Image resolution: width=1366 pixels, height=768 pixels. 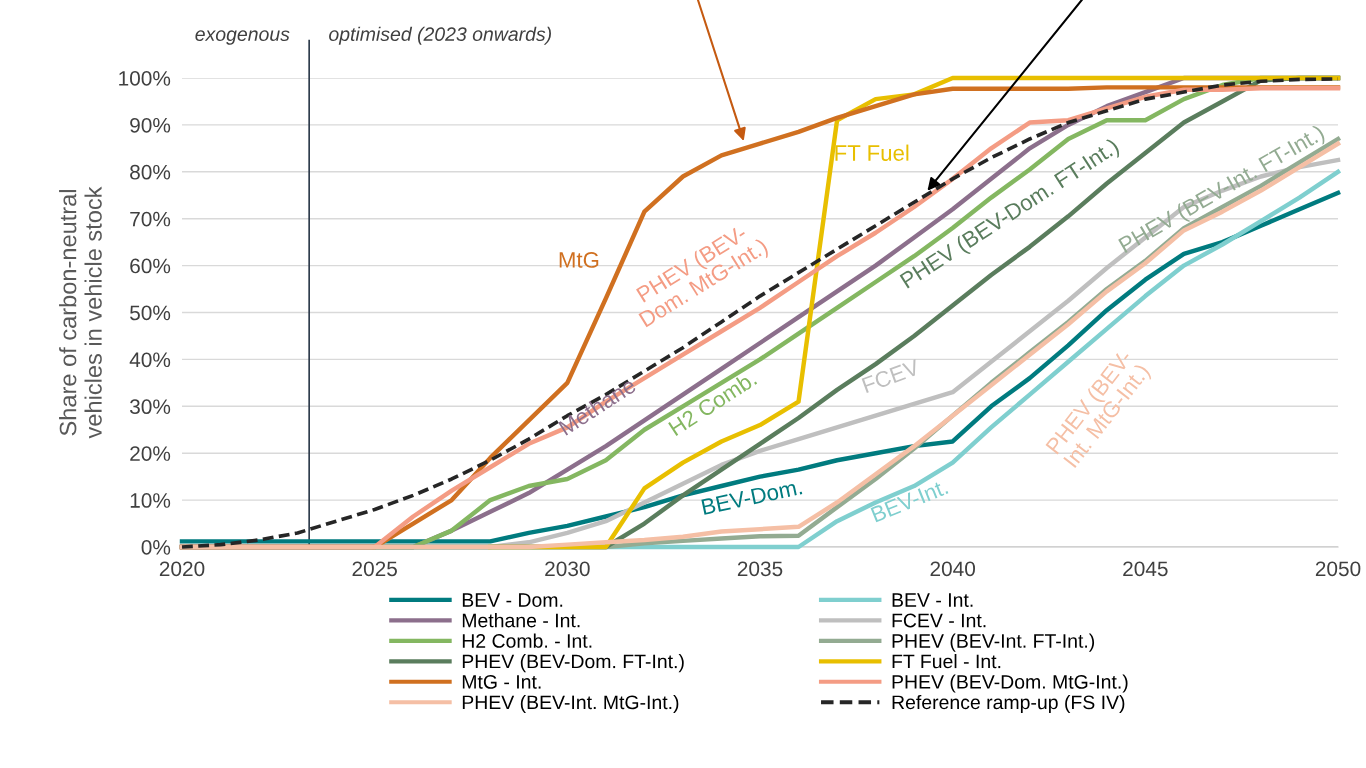 What do you see at coordinates (760, 569) in the screenshot?
I see `x-tick-label: 2035` at bounding box center [760, 569].